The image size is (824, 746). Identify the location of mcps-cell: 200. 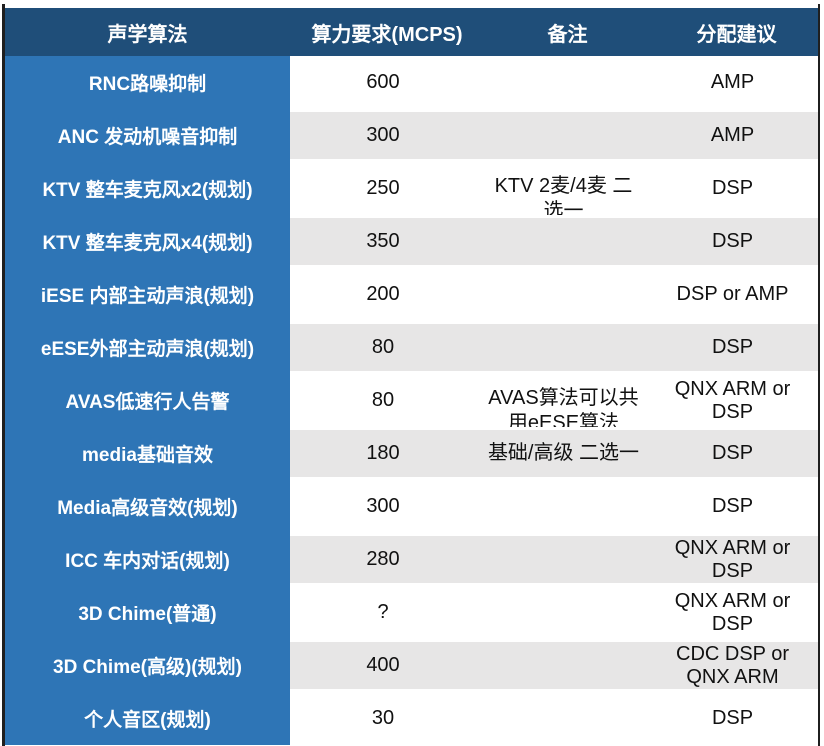
(383, 294).